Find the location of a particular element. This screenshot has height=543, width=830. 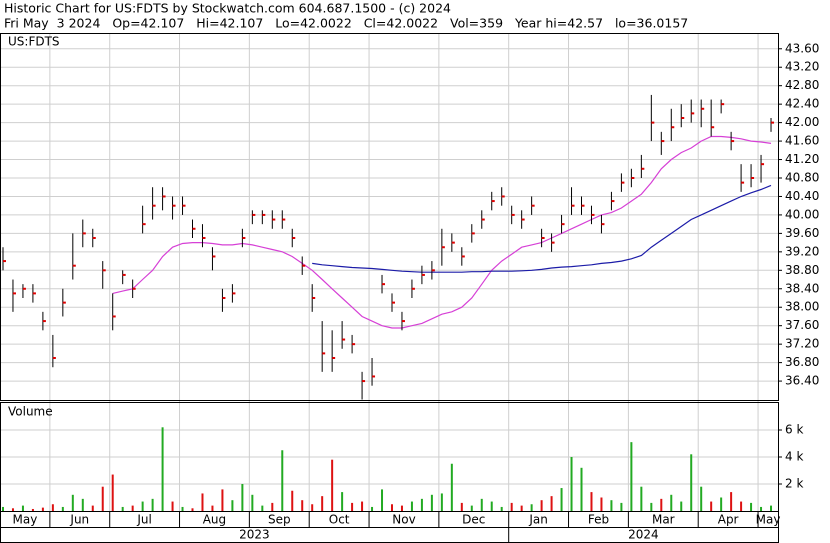

y-tick-label: 37.60 is located at coordinates (802, 325).